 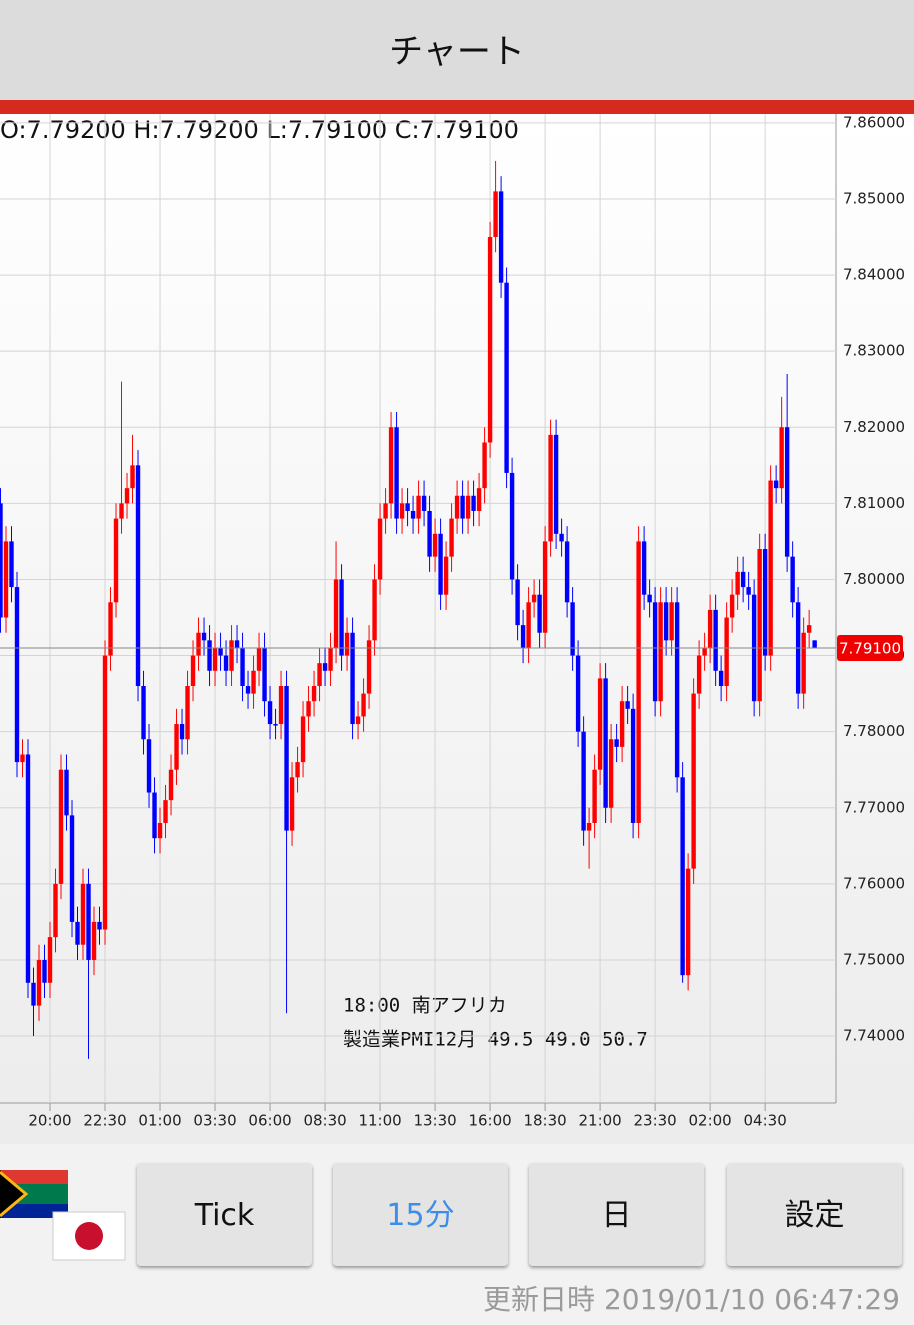 I want to click on y-tick-label: 7.75000, so click(x=874, y=959).